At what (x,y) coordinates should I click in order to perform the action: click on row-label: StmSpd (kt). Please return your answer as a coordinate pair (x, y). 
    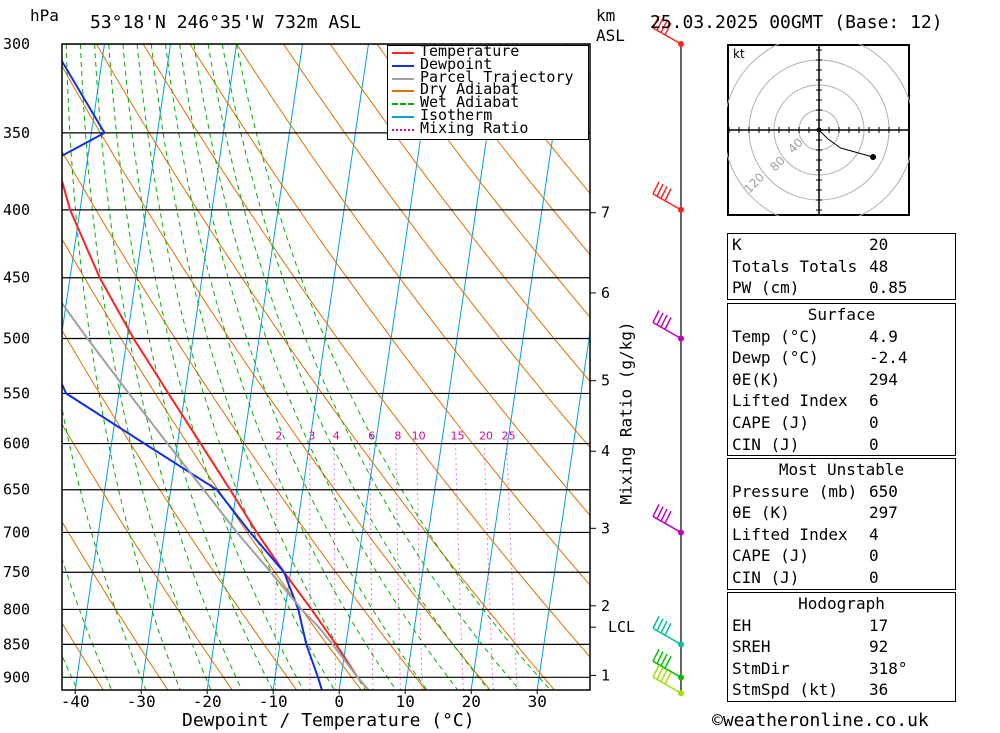
    Looking at the image, I should click on (785, 690).